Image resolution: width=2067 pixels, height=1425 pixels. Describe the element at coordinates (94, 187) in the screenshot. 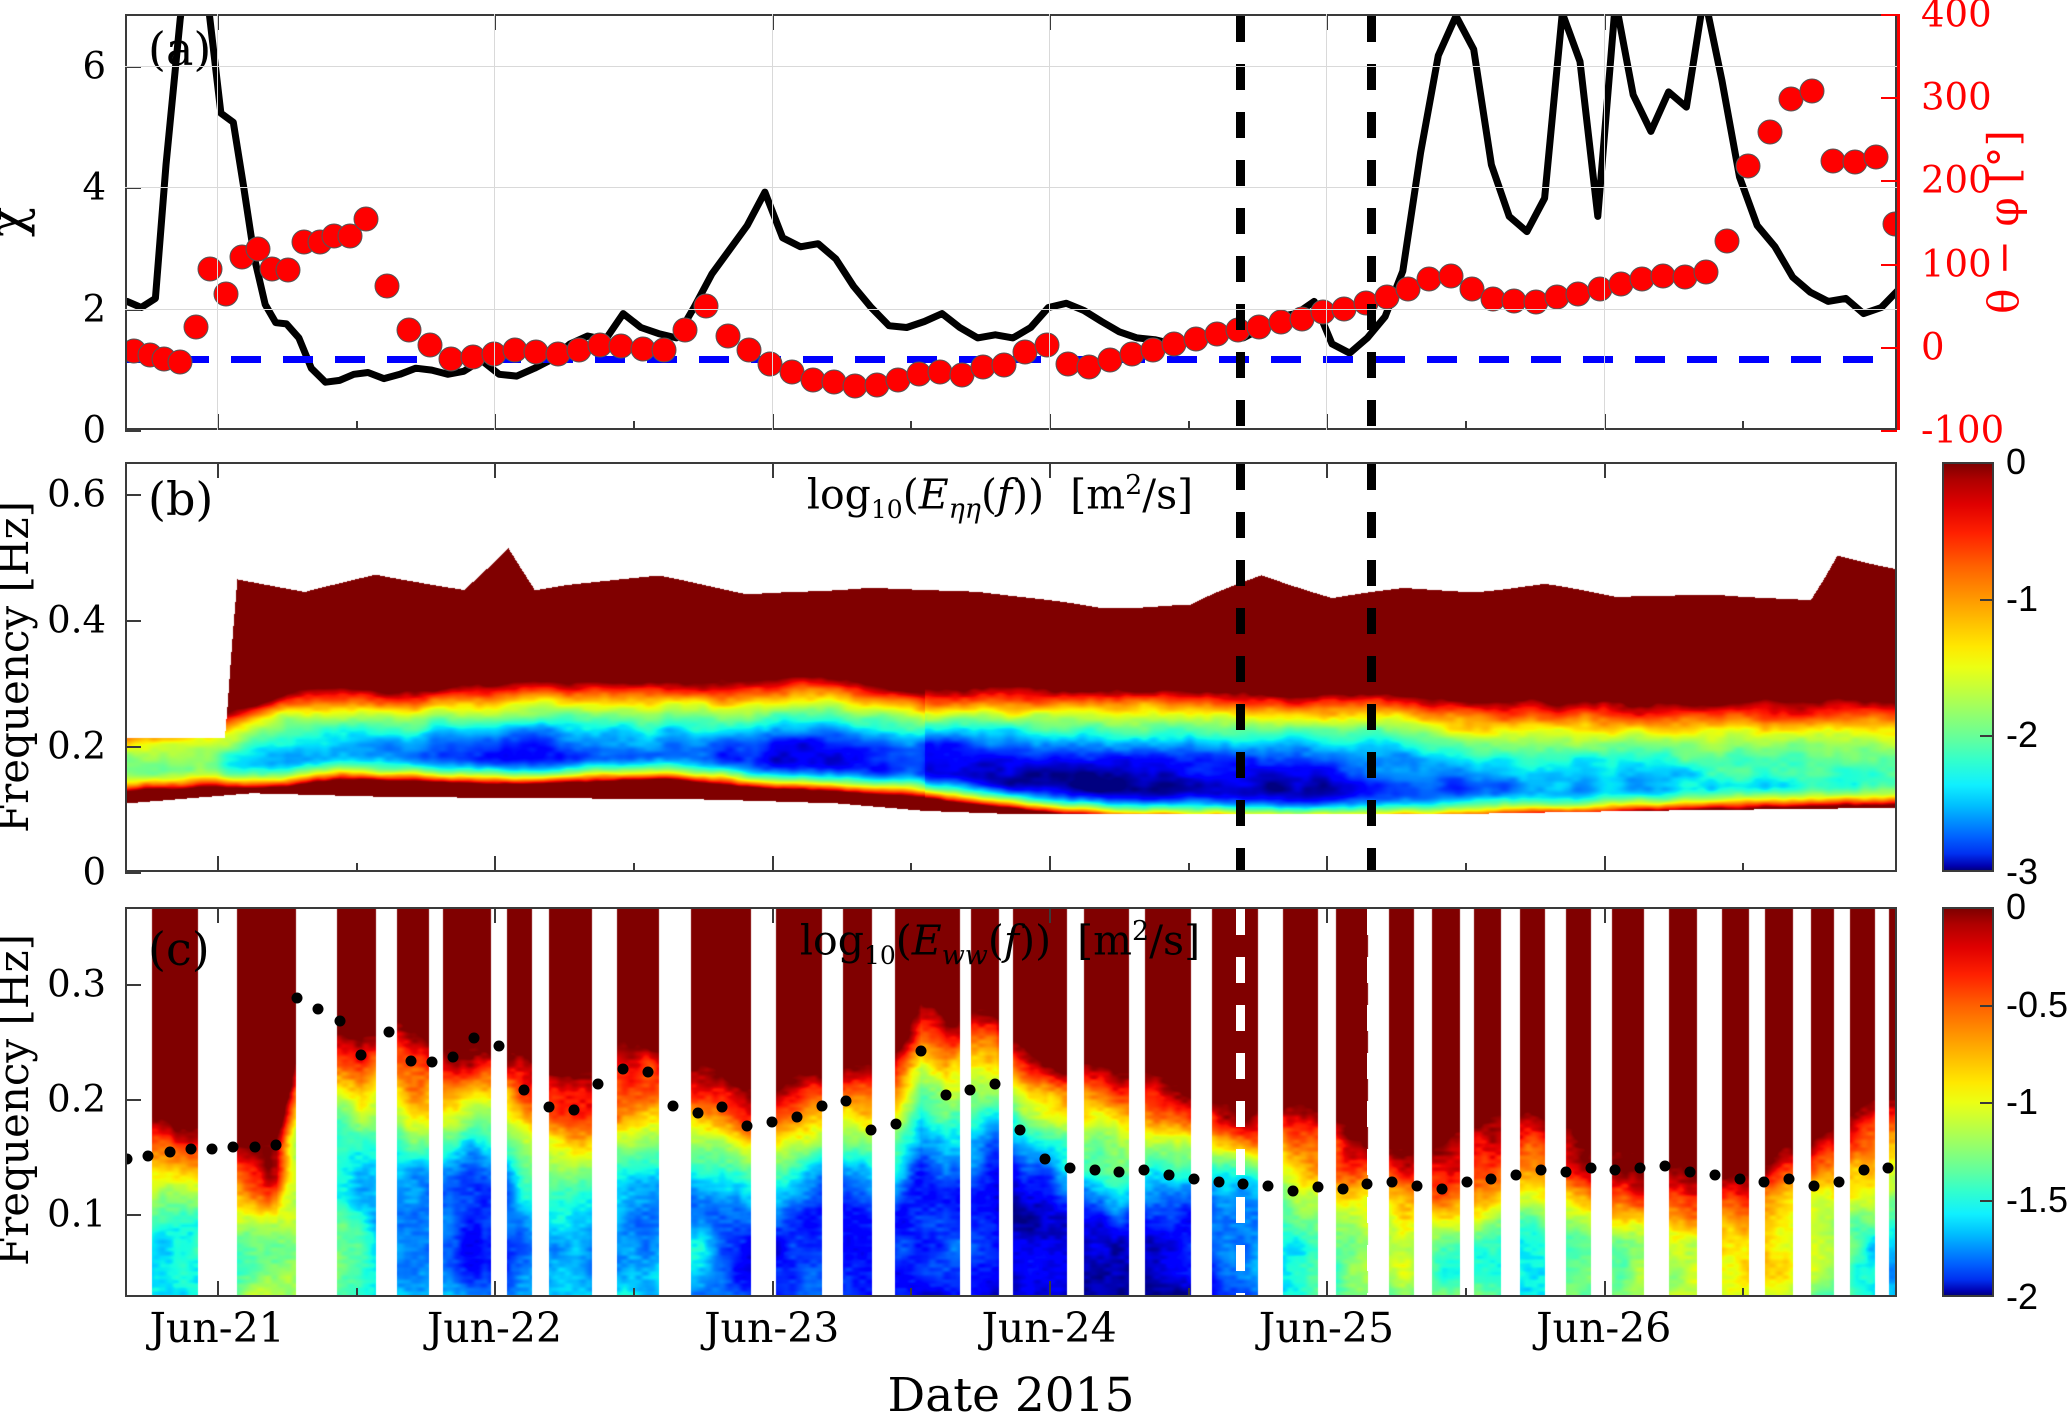

I see `panel-a-ytick-left: 4` at that location.